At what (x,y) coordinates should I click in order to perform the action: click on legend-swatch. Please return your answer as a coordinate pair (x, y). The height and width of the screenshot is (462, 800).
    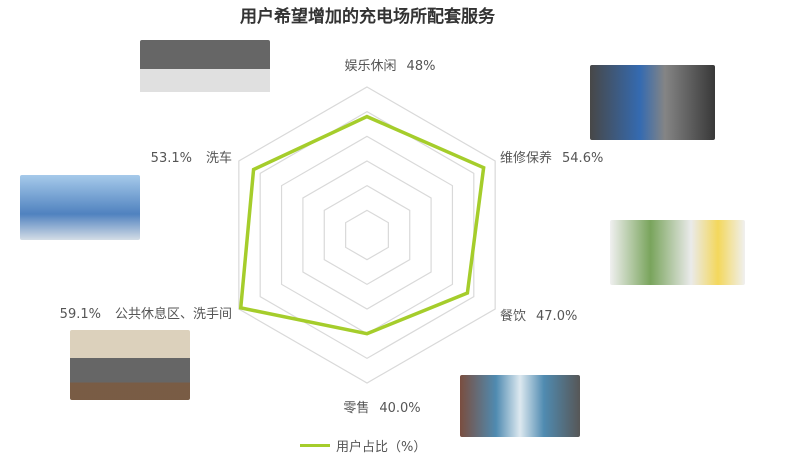
    Looking at the image, I should click on (315, 445).